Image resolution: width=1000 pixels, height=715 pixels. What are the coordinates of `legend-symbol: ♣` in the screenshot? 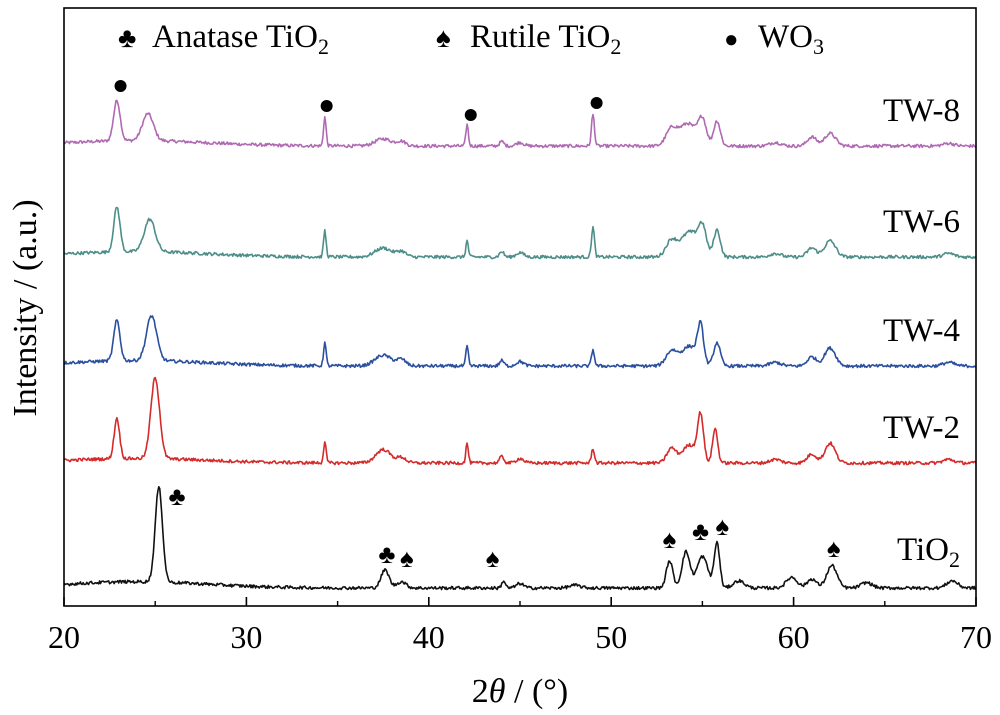 It's located at (127, 38).